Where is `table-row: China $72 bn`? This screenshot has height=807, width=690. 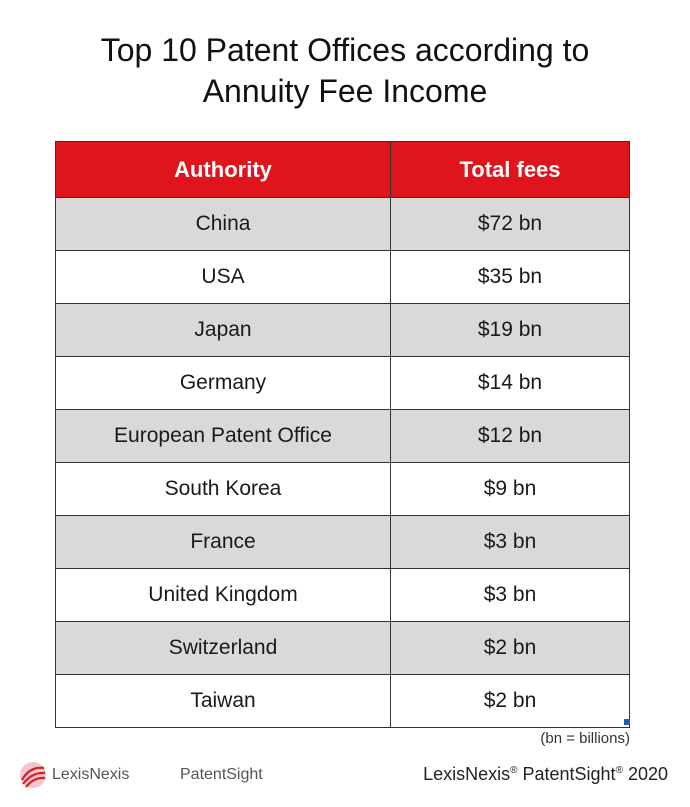 table-row: China $72 bn is located at coordinates (342, 224).